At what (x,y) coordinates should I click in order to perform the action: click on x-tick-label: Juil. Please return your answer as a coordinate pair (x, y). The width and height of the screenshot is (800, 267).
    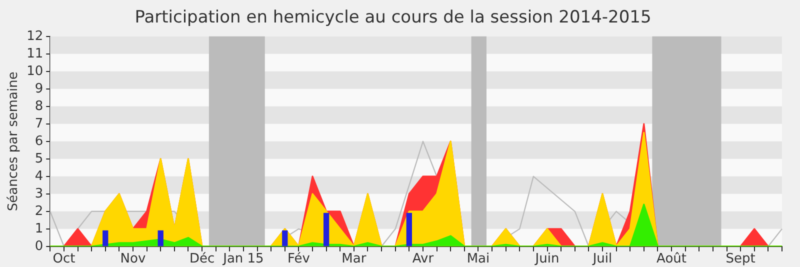
    Looking at the image, I should click on (602, 259).